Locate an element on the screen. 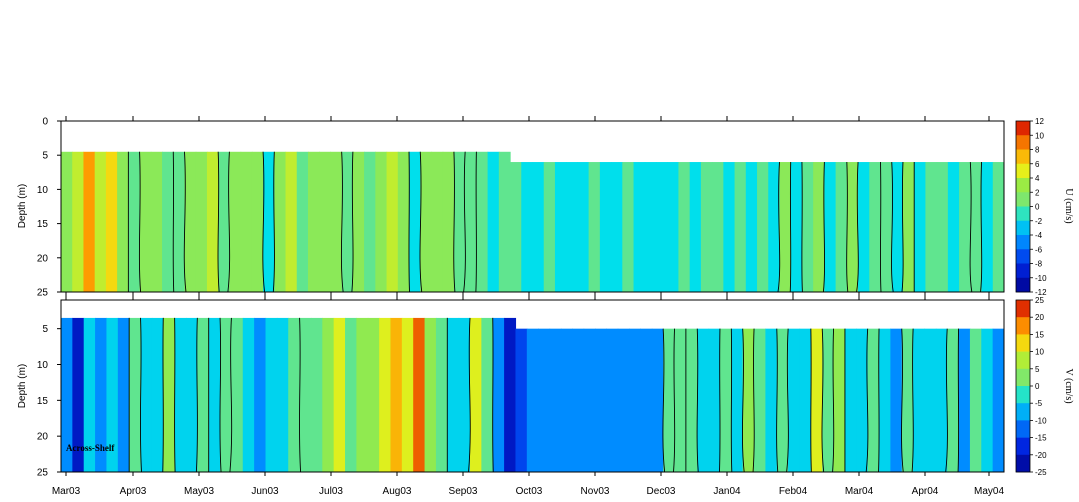  v-colorbar-label: V (cm/s) is located at coordinates (1068, 385).